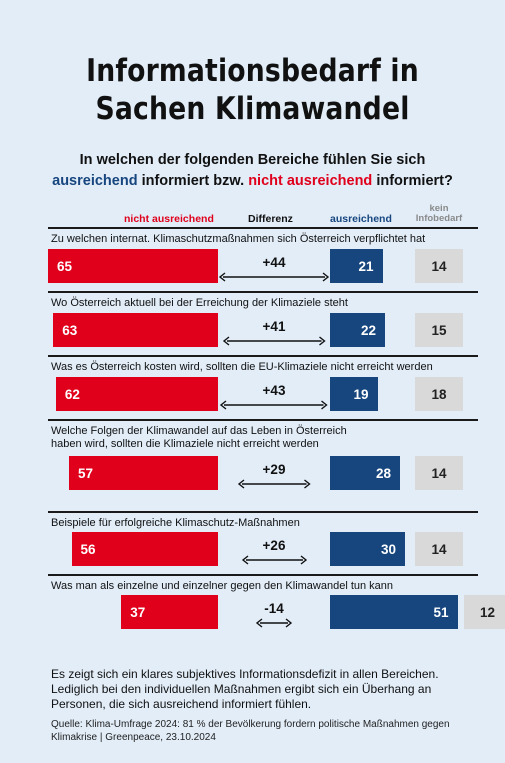 Image resolution: width=505 pixels, height=763 pixels. What do you see at coordinates (193, 181) in the screenshot?
I see `question-mid: informiert bzw.` at bounding box center [193, 181].